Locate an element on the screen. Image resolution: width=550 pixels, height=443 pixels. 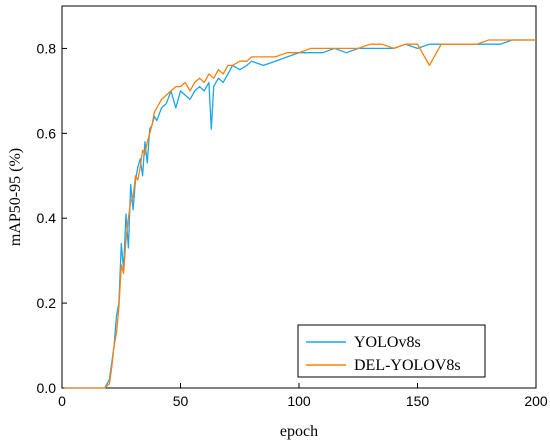
x-axis-title: epoch is located at coordinates (299, 431).